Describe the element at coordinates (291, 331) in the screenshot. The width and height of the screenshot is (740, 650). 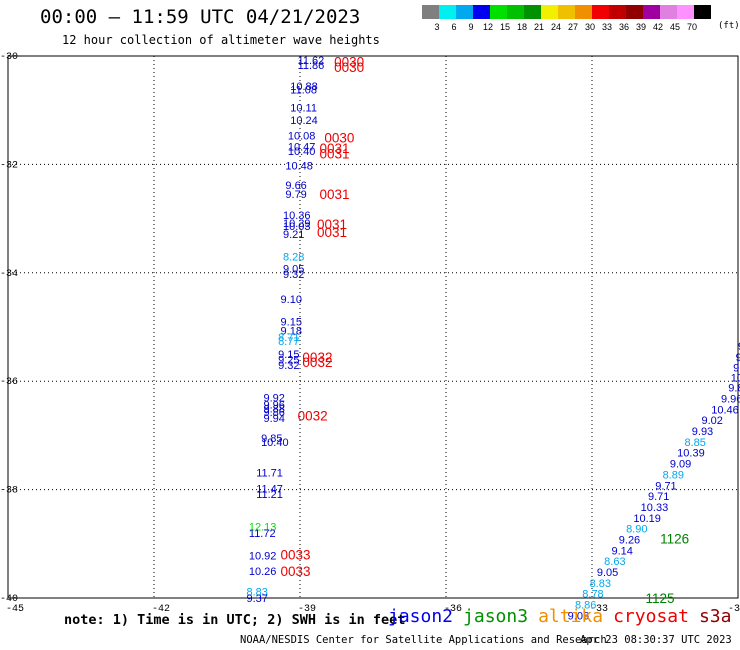
I see `wave-height-label: 9.18` at that location.